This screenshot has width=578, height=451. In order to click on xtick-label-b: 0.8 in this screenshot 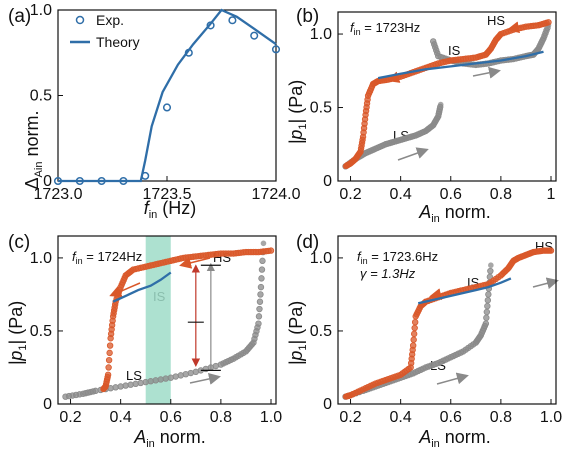, I will do `click(501, 194)`.